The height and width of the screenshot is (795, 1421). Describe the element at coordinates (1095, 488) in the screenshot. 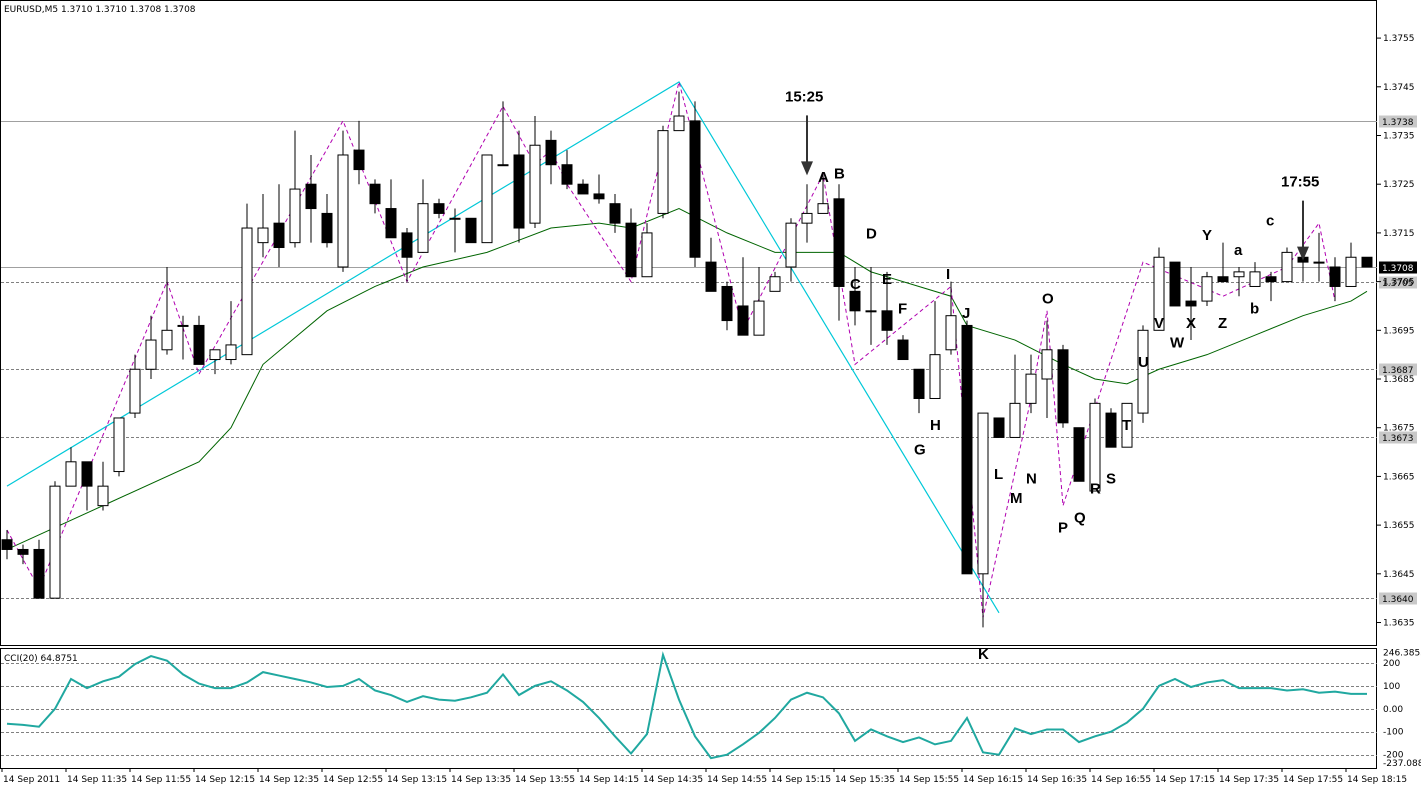

I see `wave-point-label: R` at that location.